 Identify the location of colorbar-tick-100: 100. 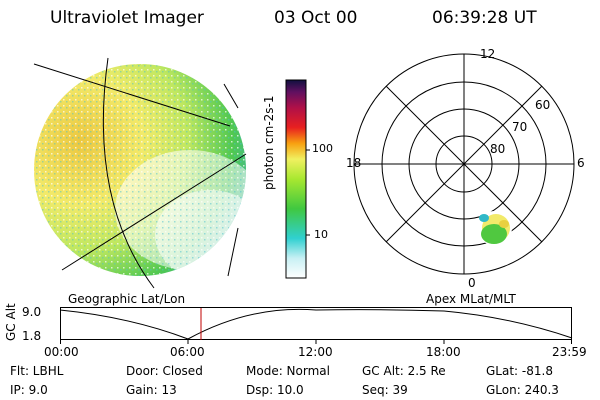
(322, 148).